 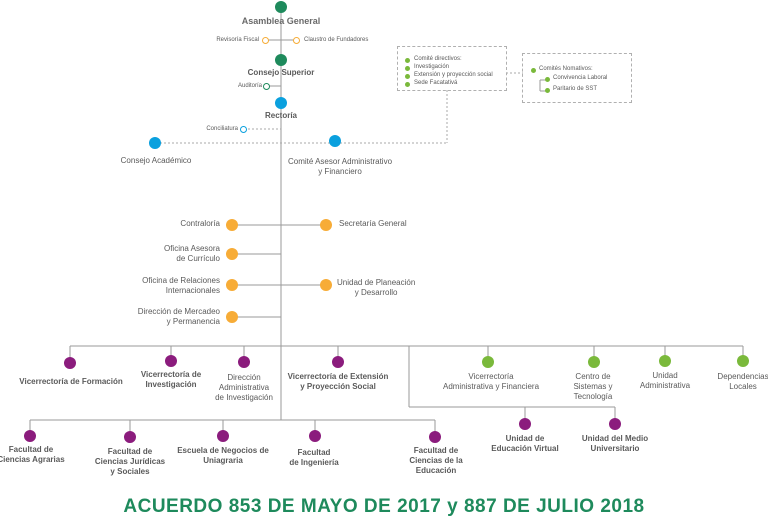 What do you see at coordinates (432, 67) in the screenshot?
I see `comite-item: Investigación` at bounding box center [432, 67].